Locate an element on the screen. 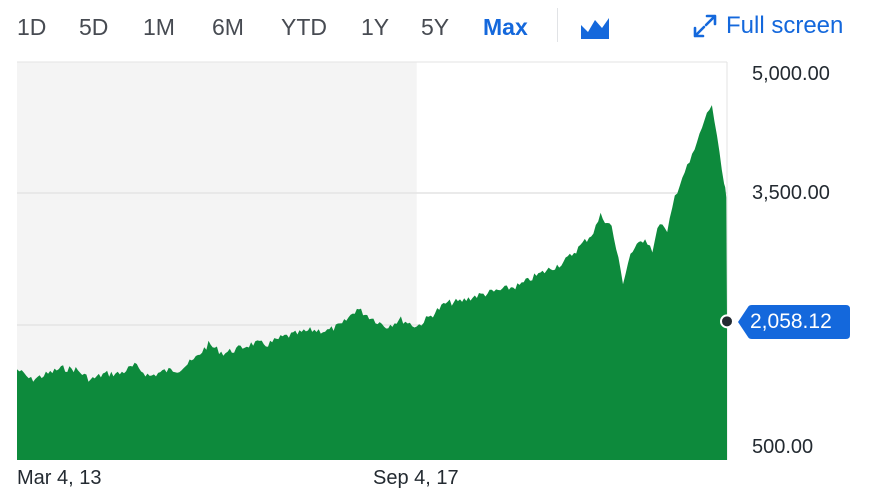 The width and height of the screenshot is (870, 496). range-1y-button: 1Y is located at coordinates (375, 27).